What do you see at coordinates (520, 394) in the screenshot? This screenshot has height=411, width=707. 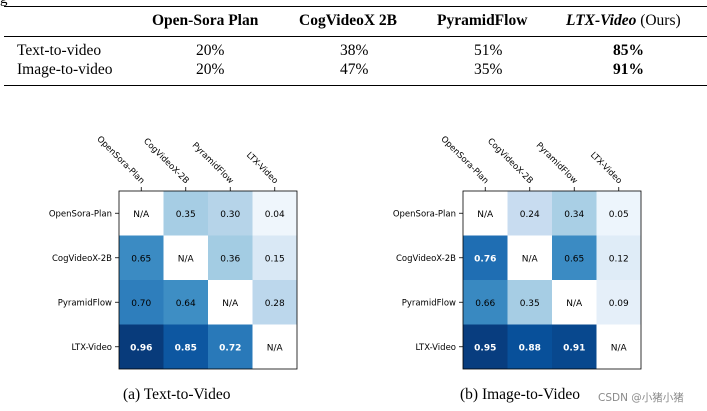 I see `caption-image-to-video: (b) Image-to-Video` at bounding box center [520, 394].